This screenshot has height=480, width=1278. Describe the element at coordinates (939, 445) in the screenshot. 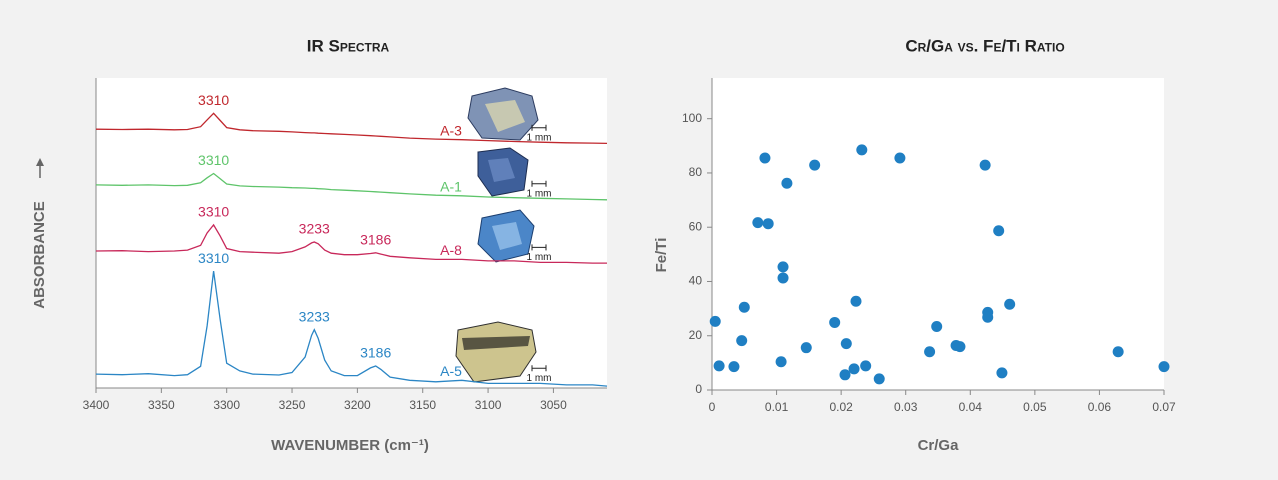

I see `x-axis-label: Cr/Ga` at that location.